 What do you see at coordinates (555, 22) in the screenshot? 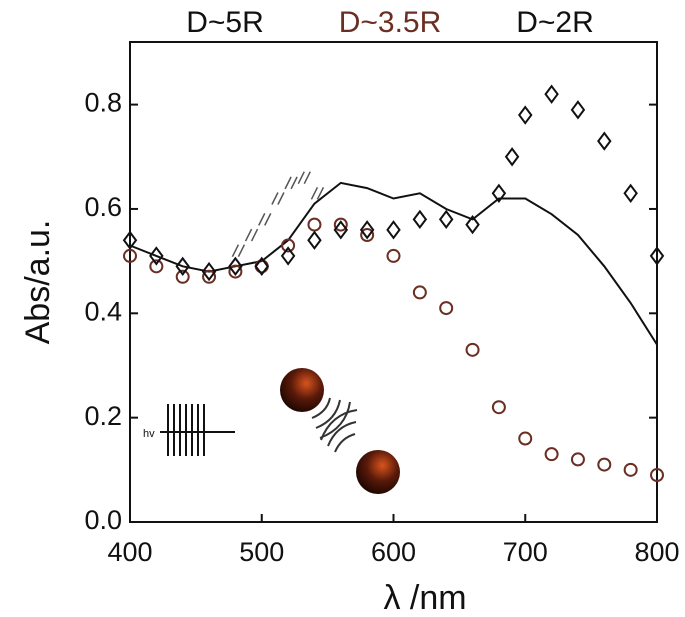
I see `legend-label: D~2R` at bounding box center [555, 22].